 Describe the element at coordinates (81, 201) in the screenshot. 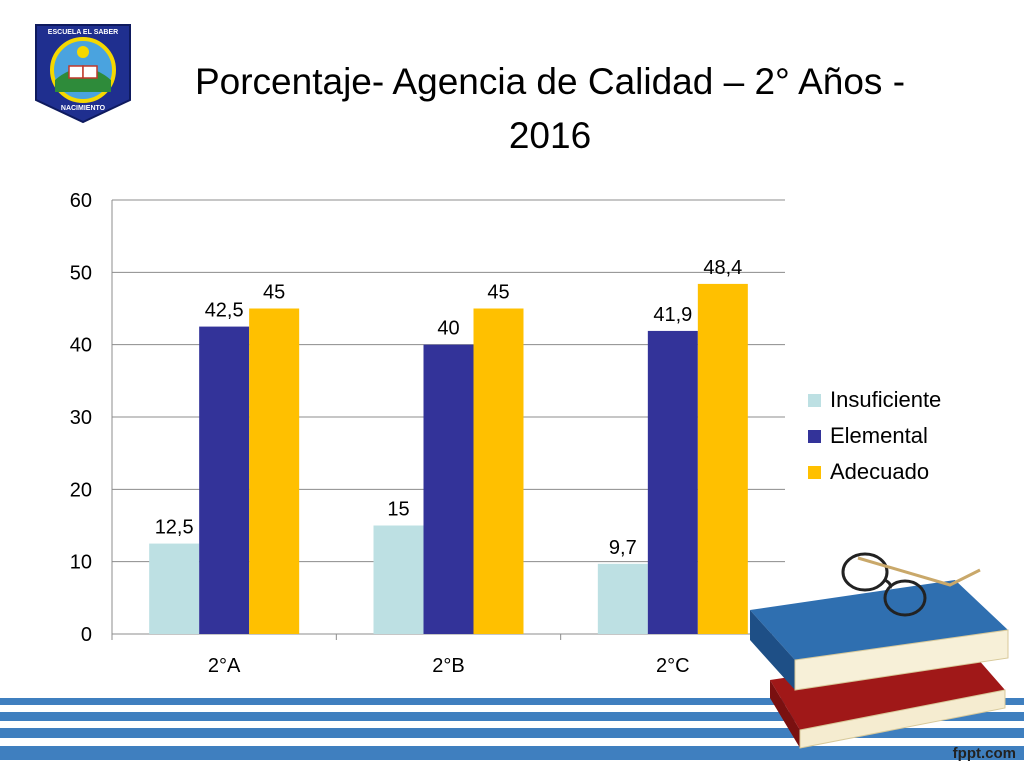

I see `y-tick-label: 60` at that location.